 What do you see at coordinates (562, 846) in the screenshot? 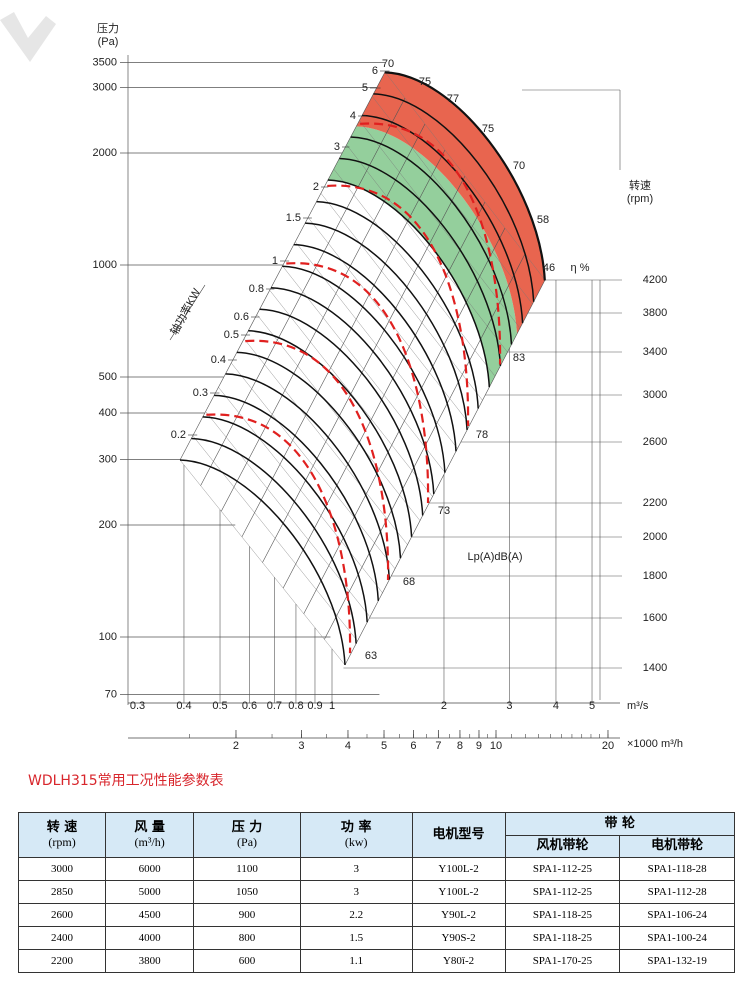
I see `header-cell: 风机带轮` at bounding box center [562, 846].